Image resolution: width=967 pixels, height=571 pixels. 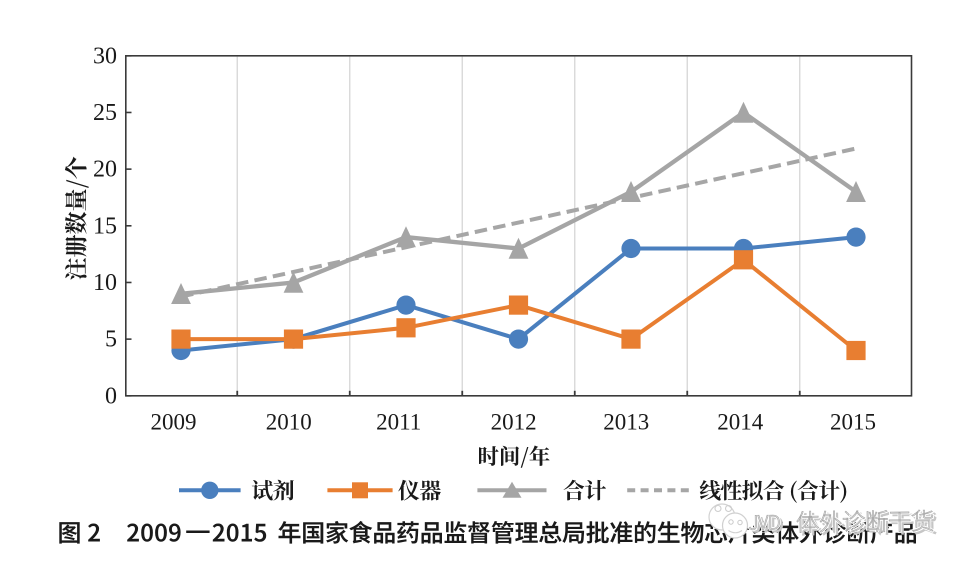 I want to click on svg-text: 2010, so click(x=289, y=422).